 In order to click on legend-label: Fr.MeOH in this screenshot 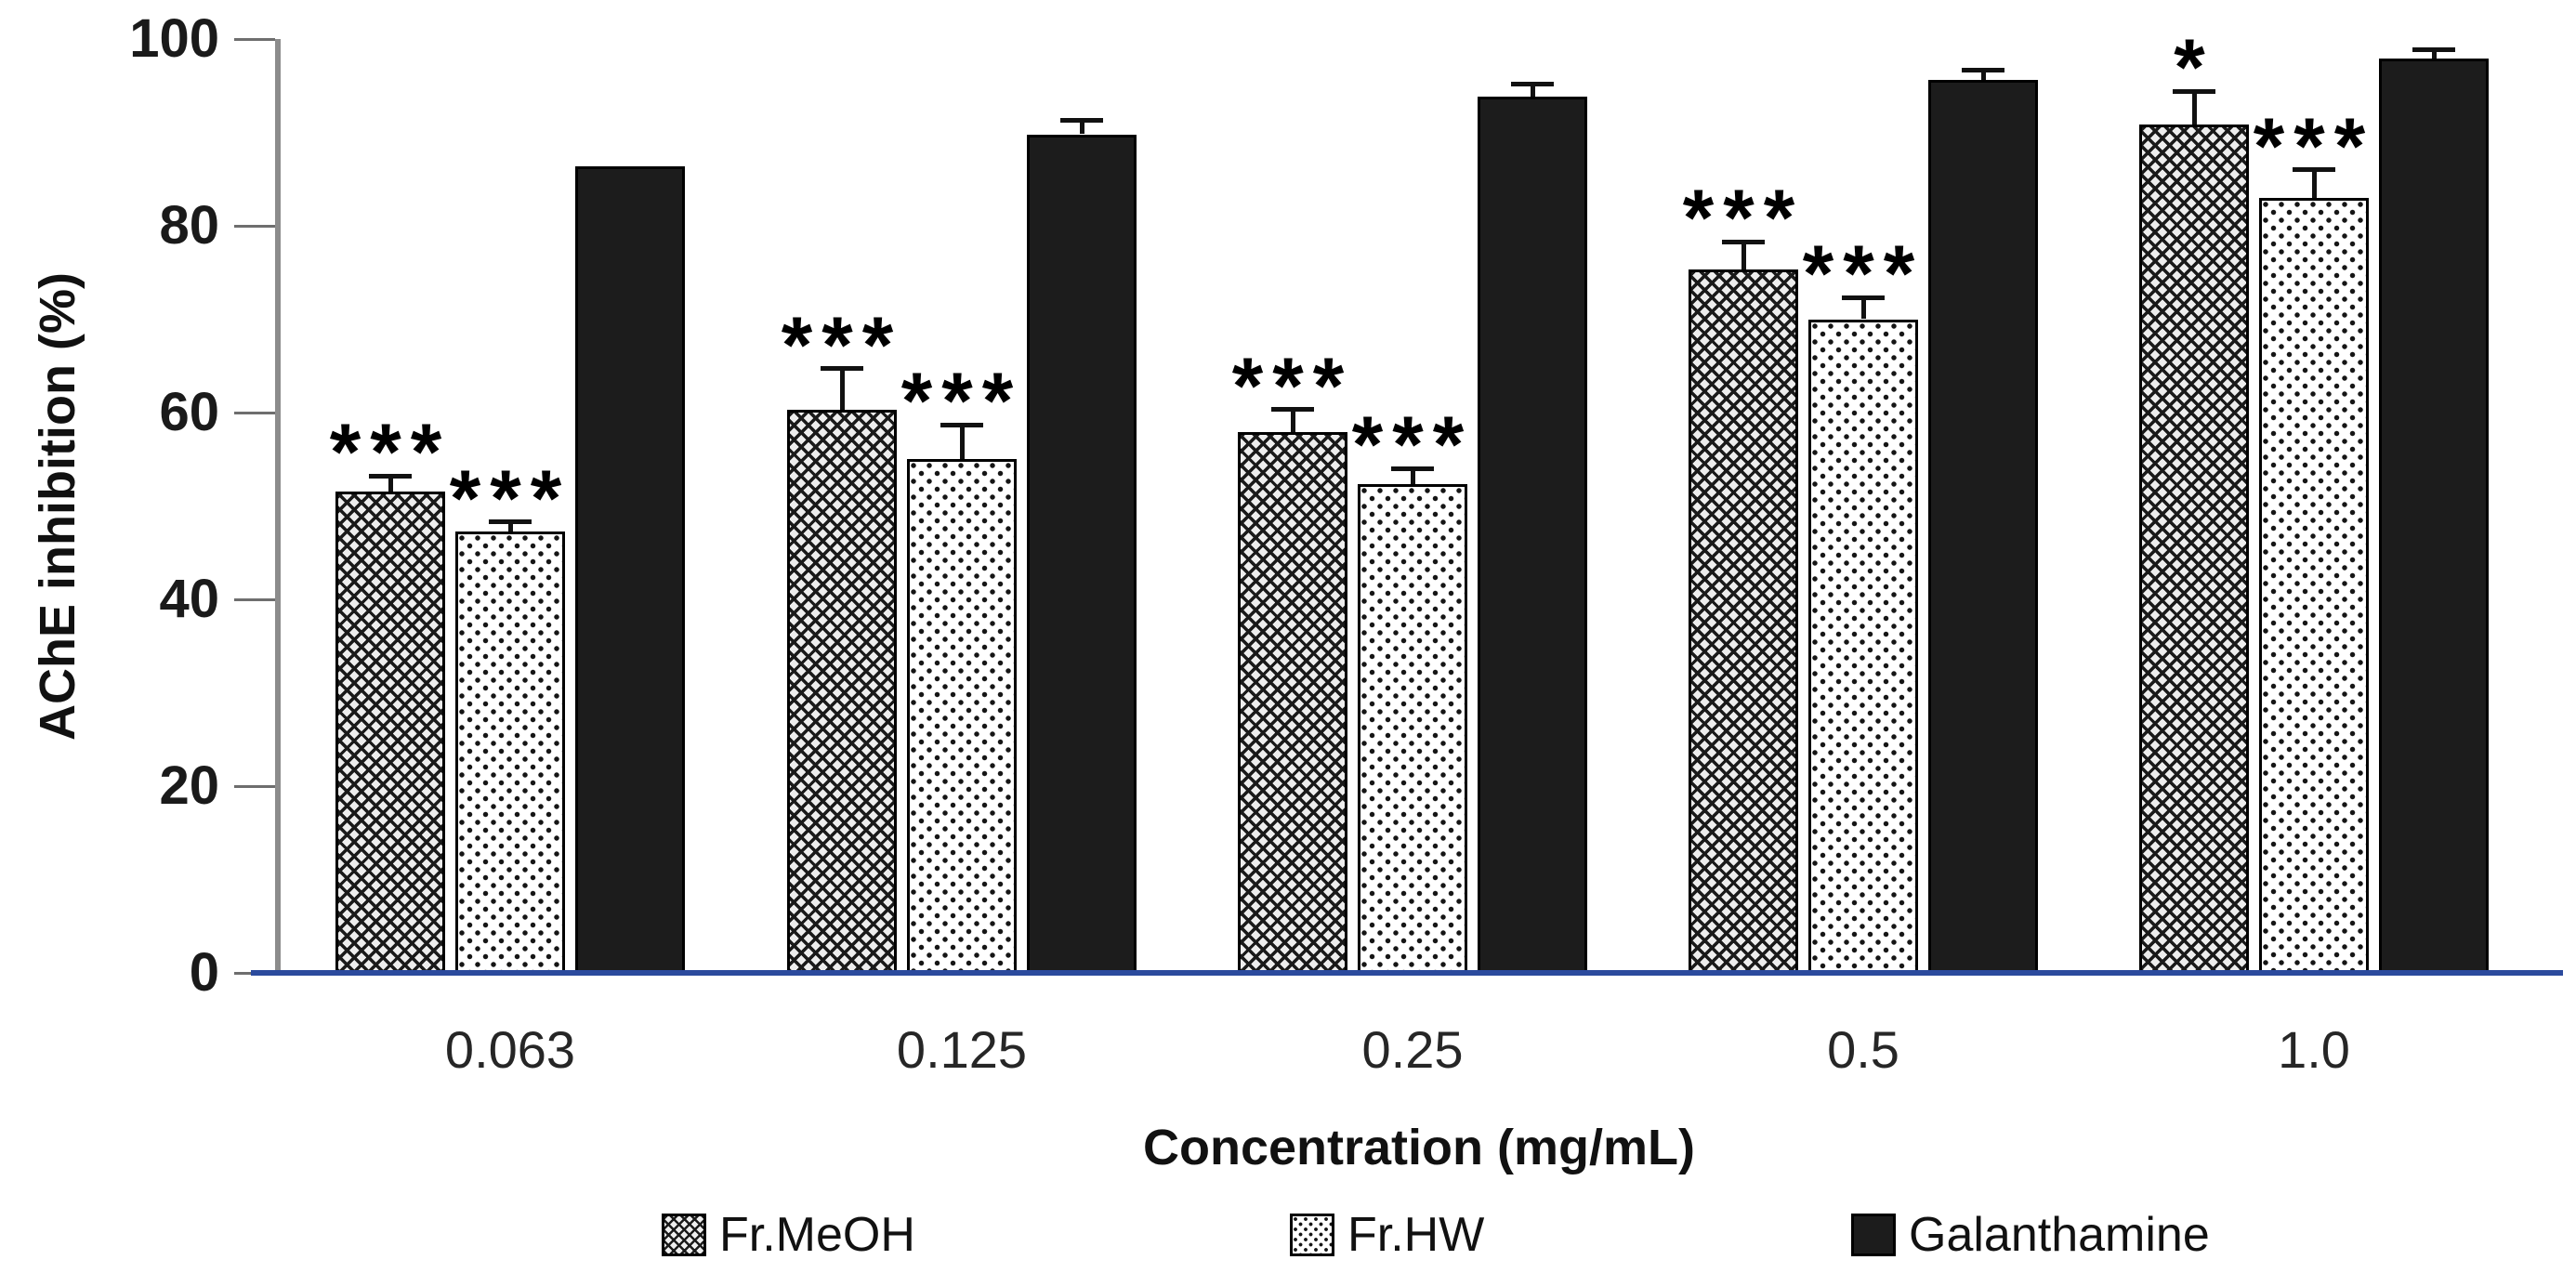, I will do `click(817, 1235)`.